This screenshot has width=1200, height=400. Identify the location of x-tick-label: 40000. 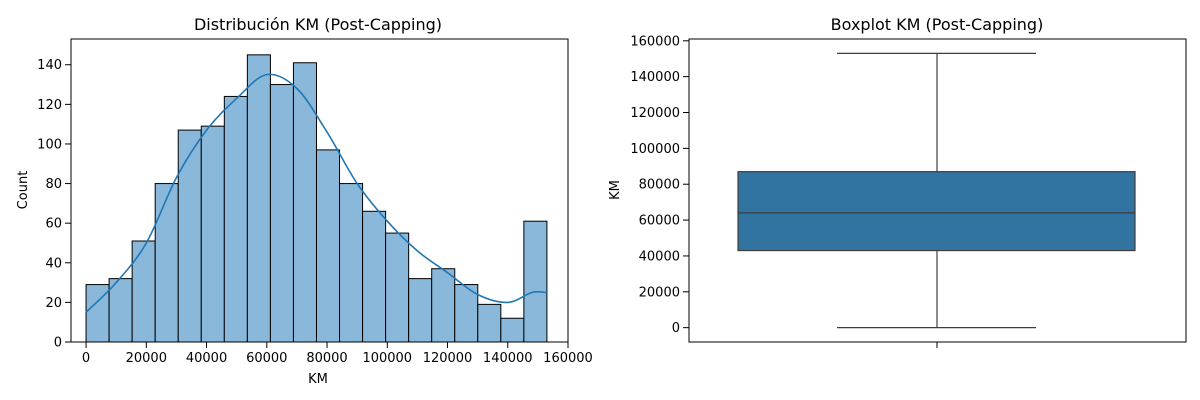
(206, 358).